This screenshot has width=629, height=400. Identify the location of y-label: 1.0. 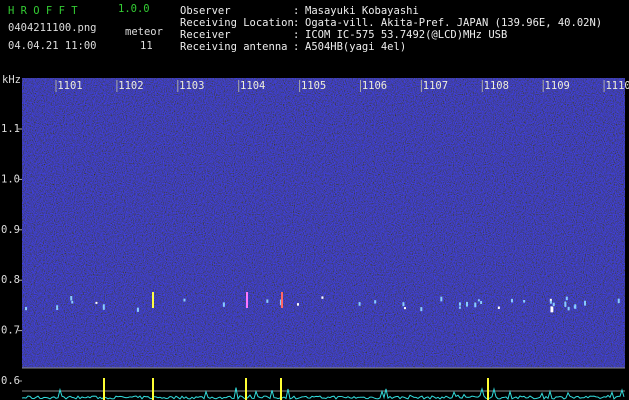
(10, 179).